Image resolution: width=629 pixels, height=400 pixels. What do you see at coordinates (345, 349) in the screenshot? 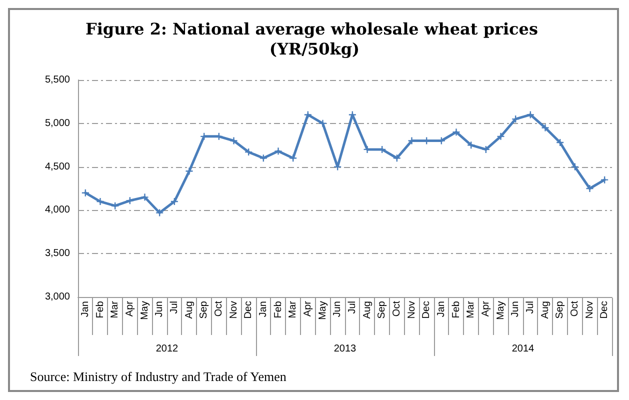
I see `text: 2013` at bounding box center [345, 349].